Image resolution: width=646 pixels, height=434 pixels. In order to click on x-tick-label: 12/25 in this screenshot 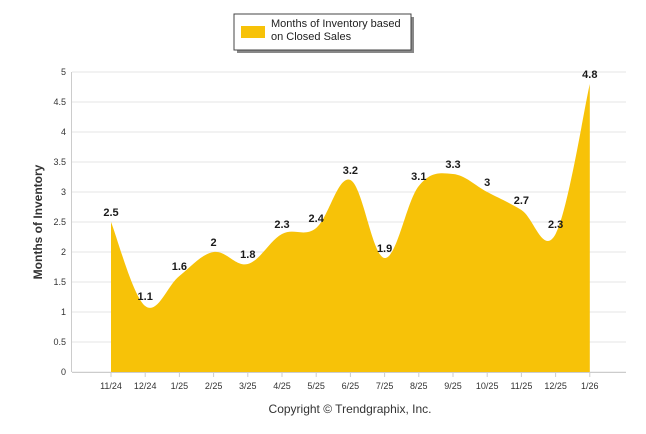, I will do `click(555, 386)`.